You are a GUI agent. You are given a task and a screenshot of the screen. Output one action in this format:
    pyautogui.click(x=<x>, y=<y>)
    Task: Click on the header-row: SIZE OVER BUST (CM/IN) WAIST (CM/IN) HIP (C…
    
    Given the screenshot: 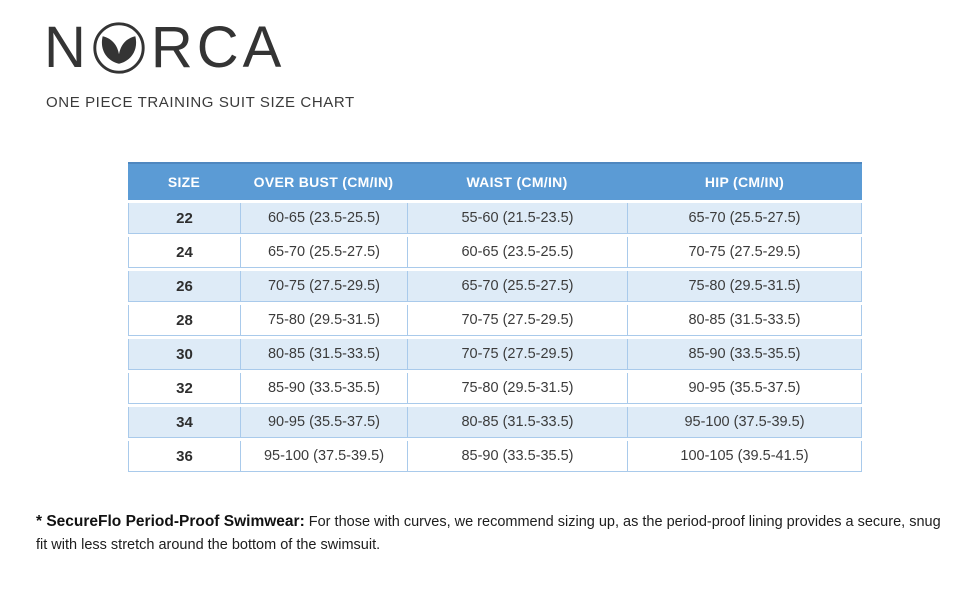 What is the action you would take?
    pyautogui.click(x=495, y=181)
    